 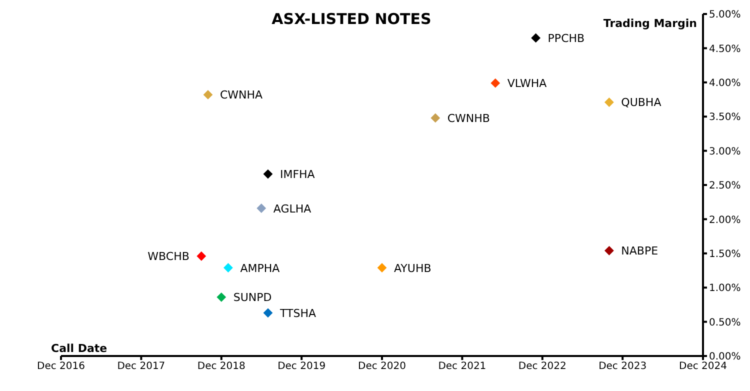 I want to click on y-tick-label: 2.50%, so click(x=725, y=186).